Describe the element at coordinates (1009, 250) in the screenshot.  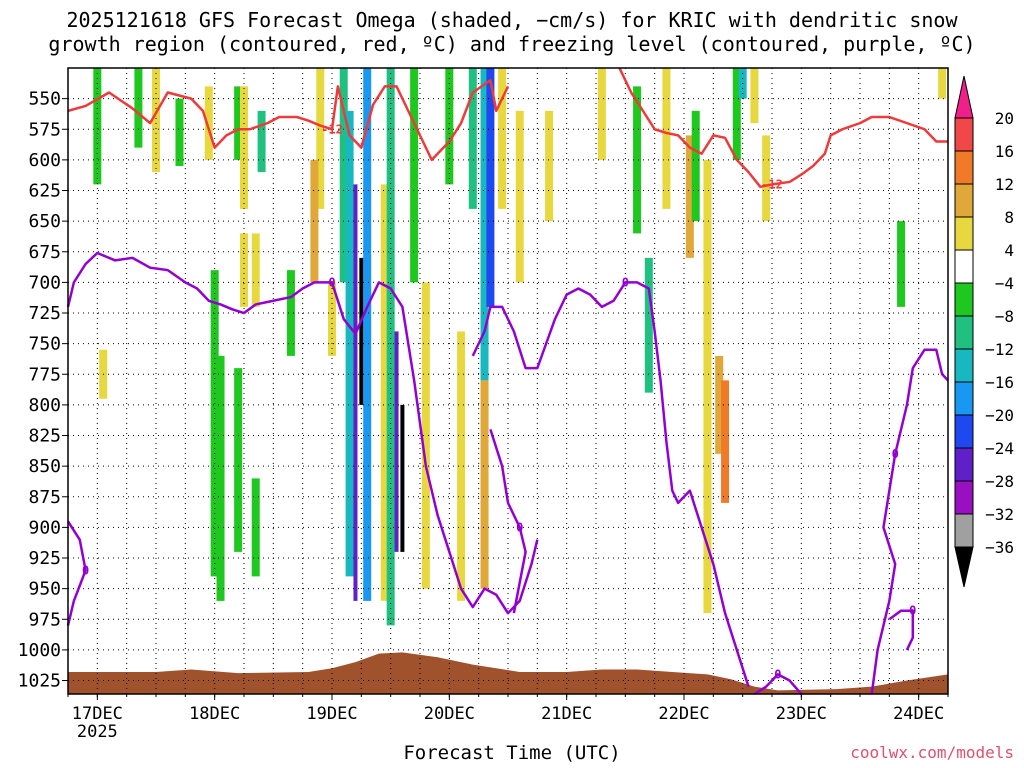
I see `colorbar-label: 4` at that location.